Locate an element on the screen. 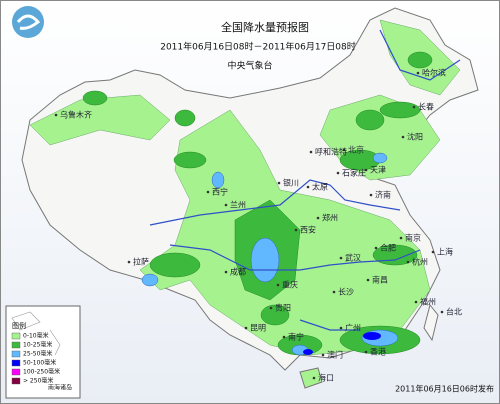 The width and height of the screenshot is (500, 404). city-label: 长沙 is located at coordinates (346, 292).